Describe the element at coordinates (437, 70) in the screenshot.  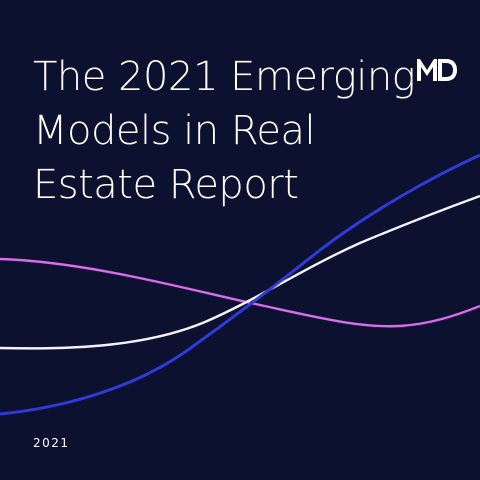
I see `md-logo-icon` at that location.